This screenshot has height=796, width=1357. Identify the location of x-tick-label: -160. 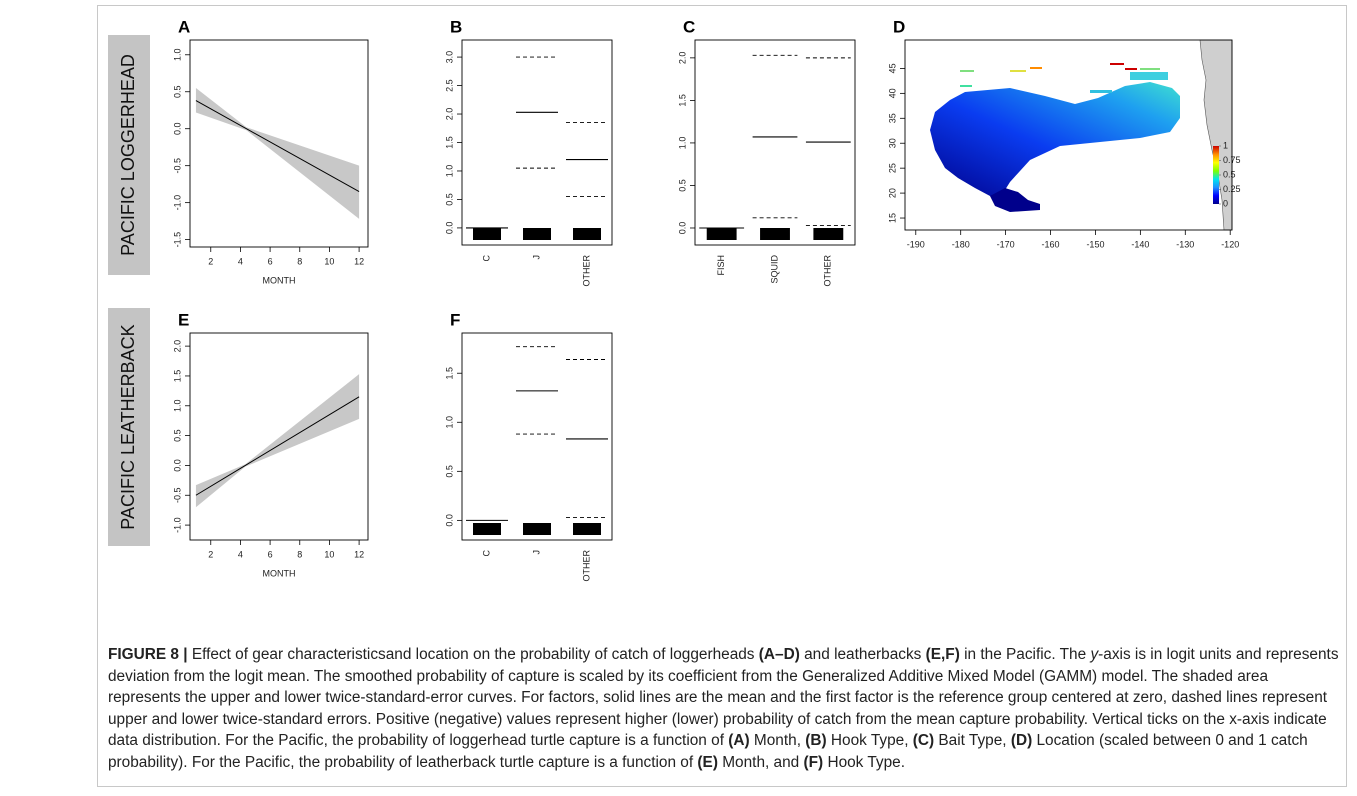
(1051, 244).